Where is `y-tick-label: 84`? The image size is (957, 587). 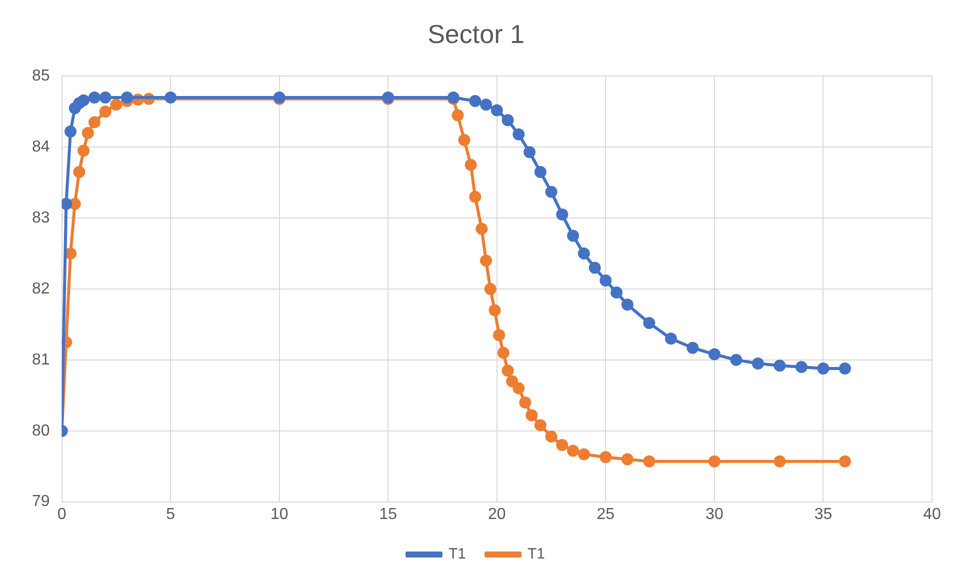
y-tick-label: 84 is located at coordinates (41, 147).